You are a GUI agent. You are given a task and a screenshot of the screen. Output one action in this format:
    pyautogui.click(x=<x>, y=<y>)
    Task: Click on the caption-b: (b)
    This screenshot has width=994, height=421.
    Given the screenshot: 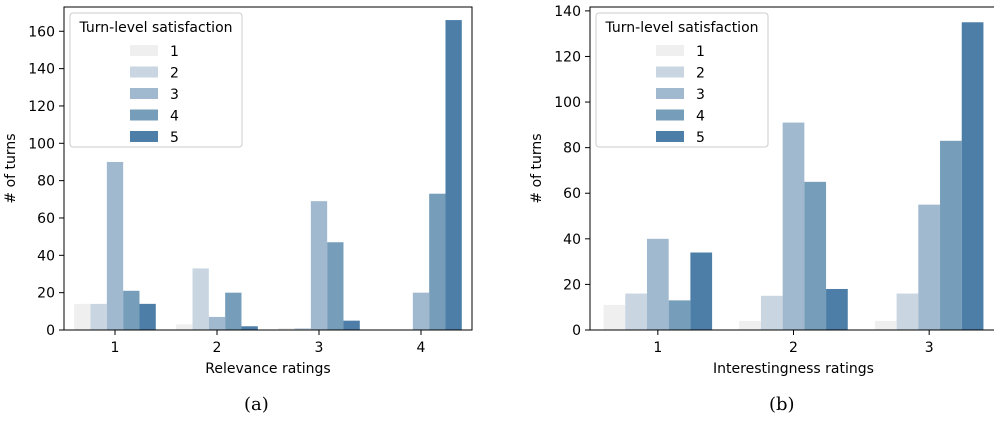 What is the action you would take?
    pyautogui.click(x=782, y=404)
    